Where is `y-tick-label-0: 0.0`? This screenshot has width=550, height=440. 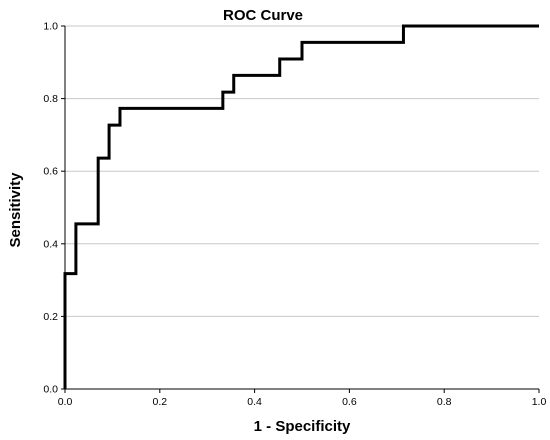 y-tick-label-0: 0.0 is located at coordinates (50, 390).